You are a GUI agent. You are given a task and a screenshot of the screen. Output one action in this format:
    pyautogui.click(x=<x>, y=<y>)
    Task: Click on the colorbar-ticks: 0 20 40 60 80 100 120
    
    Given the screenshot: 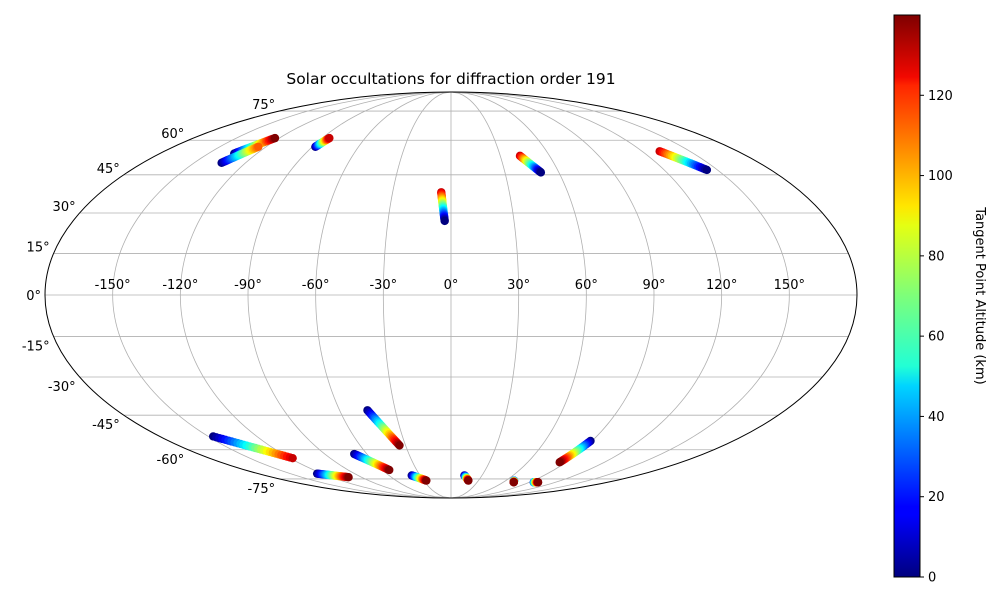 What is the action you would take?
    pyautogui.click(x=936, y=337)
    